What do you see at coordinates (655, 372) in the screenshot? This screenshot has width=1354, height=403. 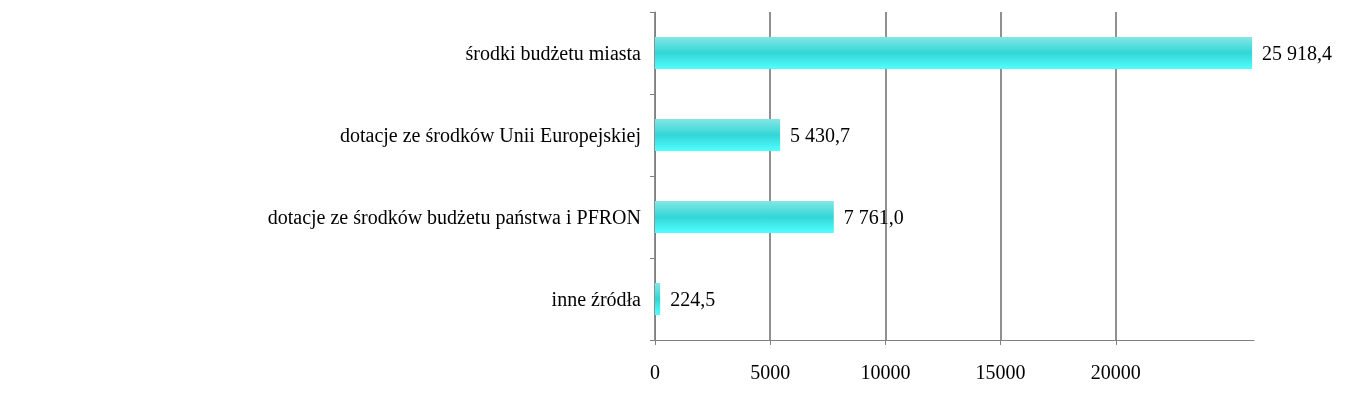 I see `x-tick-label: 0` at bounding box center [655, 372].